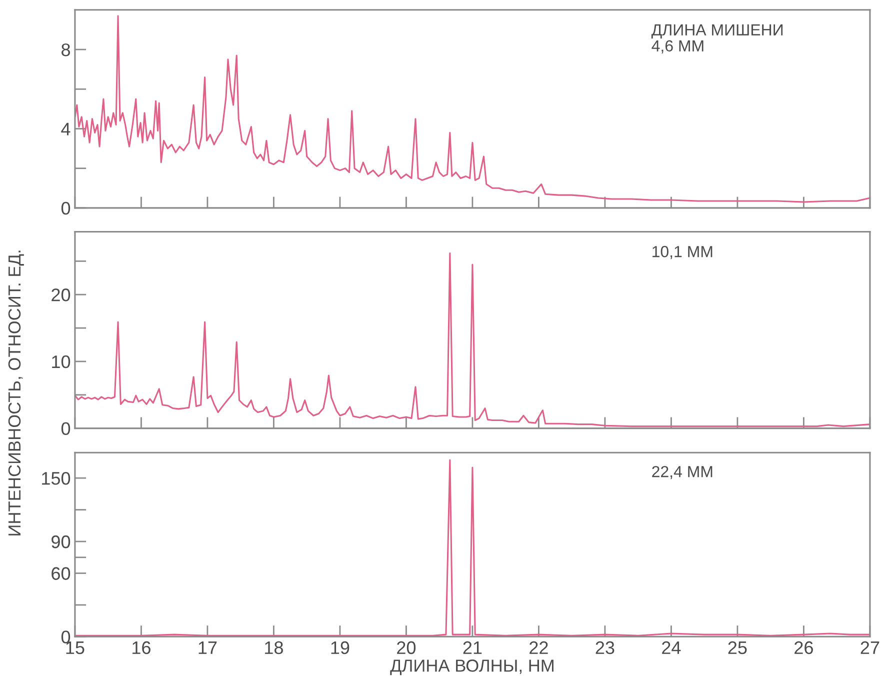 The image size is (885, 684). I want to click on x-axis-title: ДЛИНА ВОЛНЫ, НМ, so click(472, 668).